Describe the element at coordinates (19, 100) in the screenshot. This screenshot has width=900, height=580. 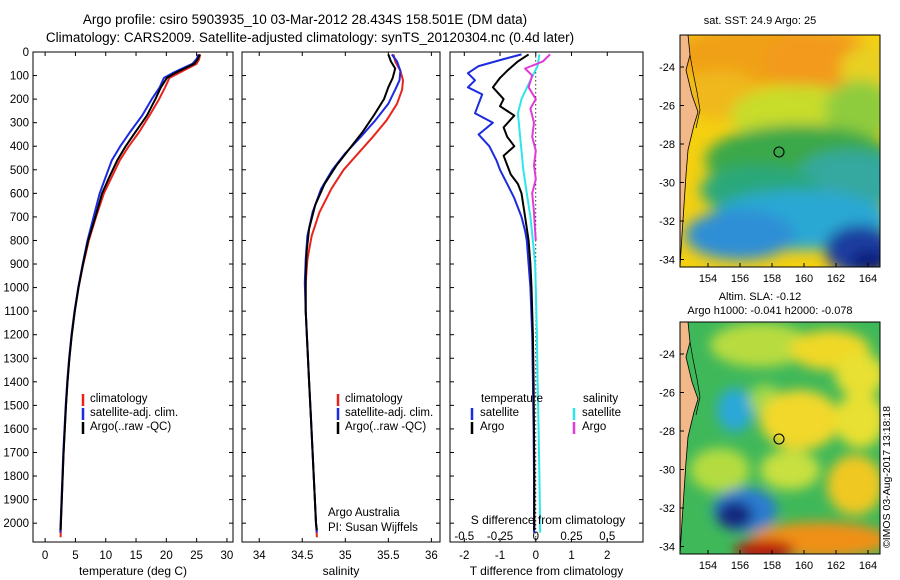
I see `depth-tick-label: 200` at that location.